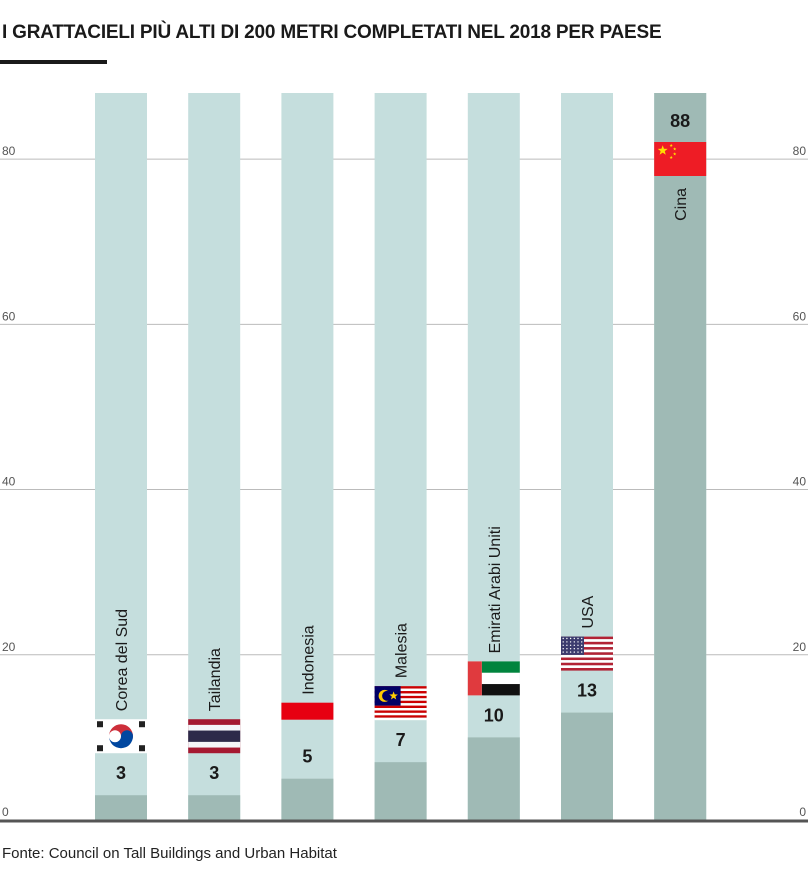 Image resolution: width=808 pixels, height=886 pixels. Describe the element at coordinates (680, 121) in the screenshot. I see `data-label: 88` at that location.